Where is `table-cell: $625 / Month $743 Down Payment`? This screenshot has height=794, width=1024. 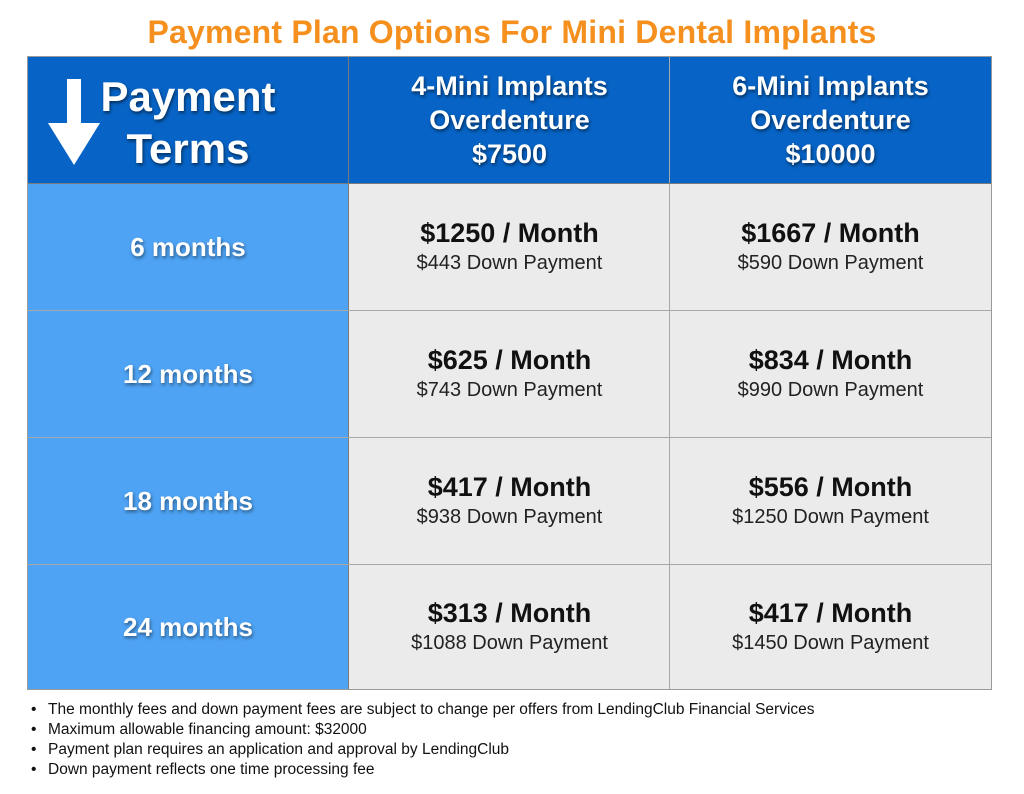
table-cell: $625 / Month $743 Down Payment is located at coordinates (509, 374).